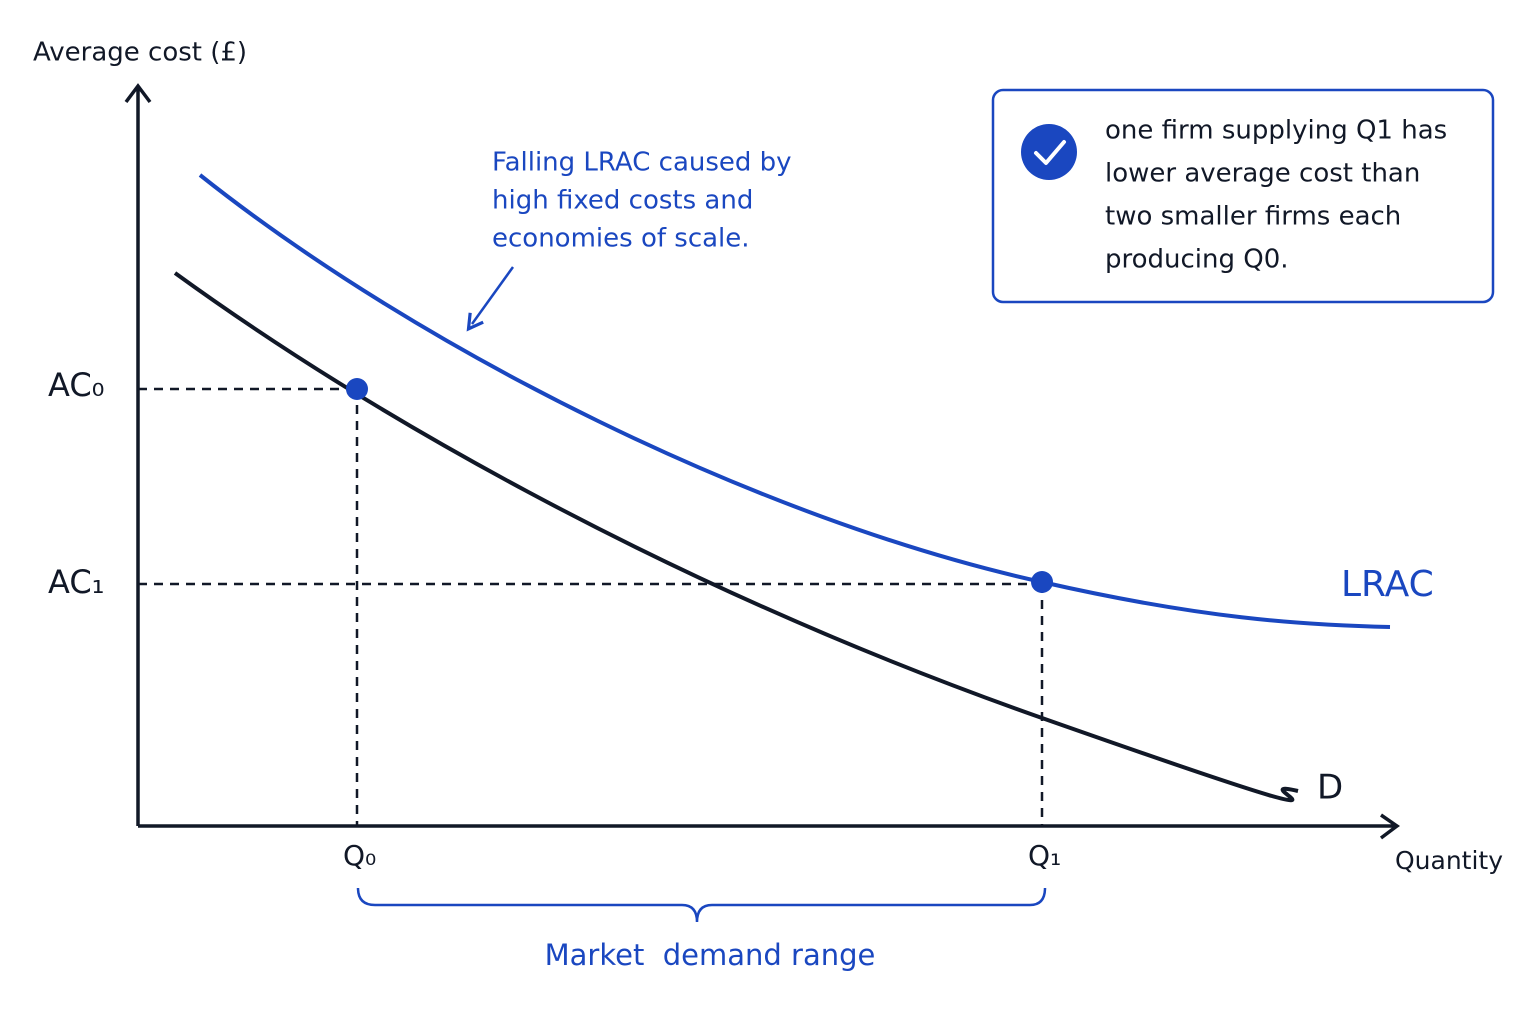 This screenshot has width=1536, height=1024. Describe the element at coordinates (1253, 217) in the screenshot. I see `callout-line: two smaller firms each` at that location.